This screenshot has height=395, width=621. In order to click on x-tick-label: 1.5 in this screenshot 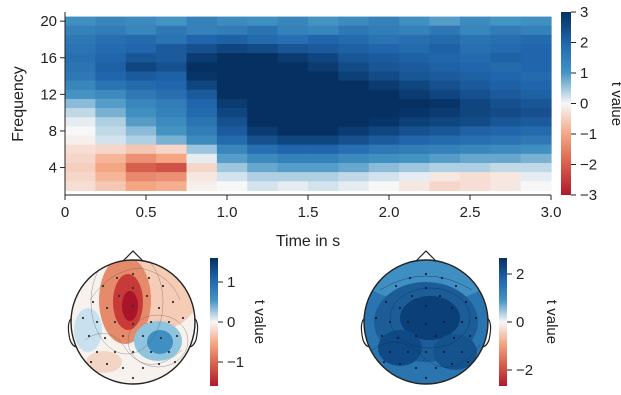, I will do `click(308, 212)`.